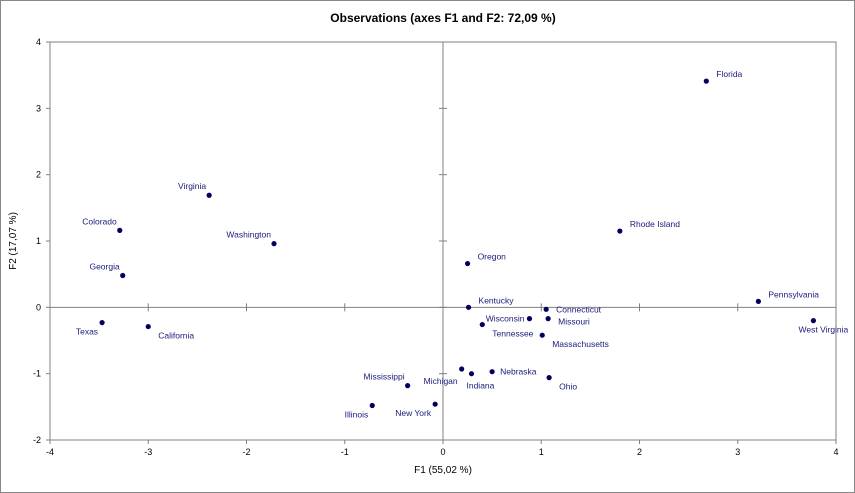 Image resolution: width=855 pixels, height=493 pixels. What do you see at coordinates (443, 470) in the screenshot?
I see `x-axis-label: F1 (55,02 %)` at bounding box center [443, 470].